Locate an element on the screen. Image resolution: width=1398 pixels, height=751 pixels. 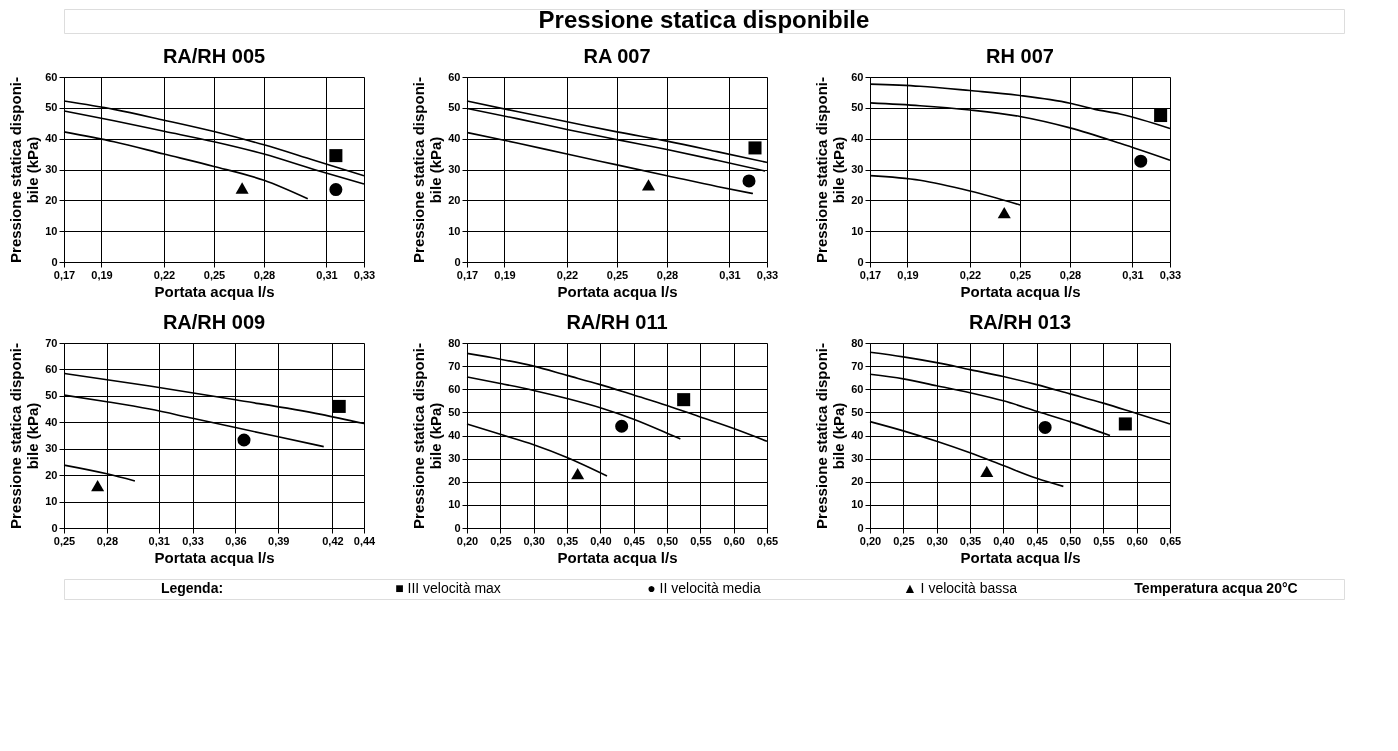
text: ▲ I velocità bassa is located at coordinates (960, 588).